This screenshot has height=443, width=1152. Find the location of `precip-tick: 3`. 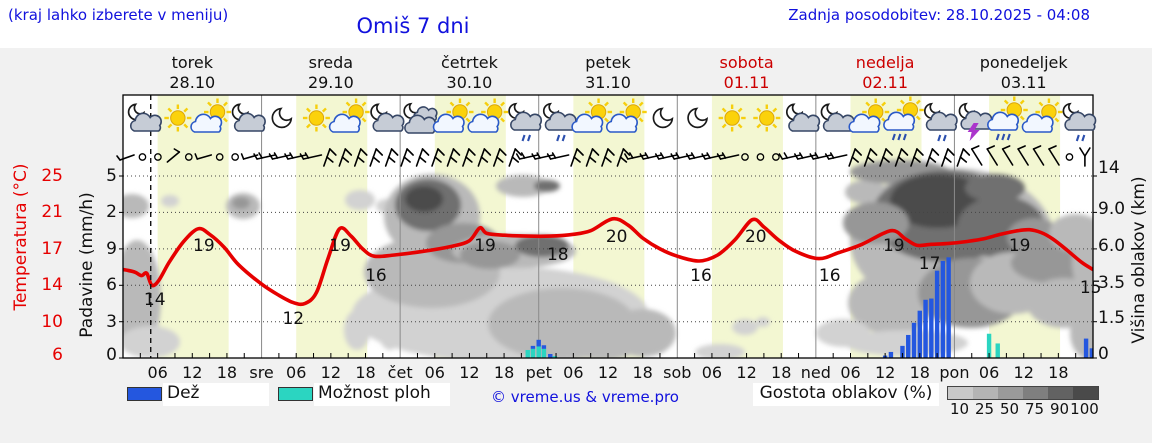

precip-tick: 3 is located at coordinates (111, 321).